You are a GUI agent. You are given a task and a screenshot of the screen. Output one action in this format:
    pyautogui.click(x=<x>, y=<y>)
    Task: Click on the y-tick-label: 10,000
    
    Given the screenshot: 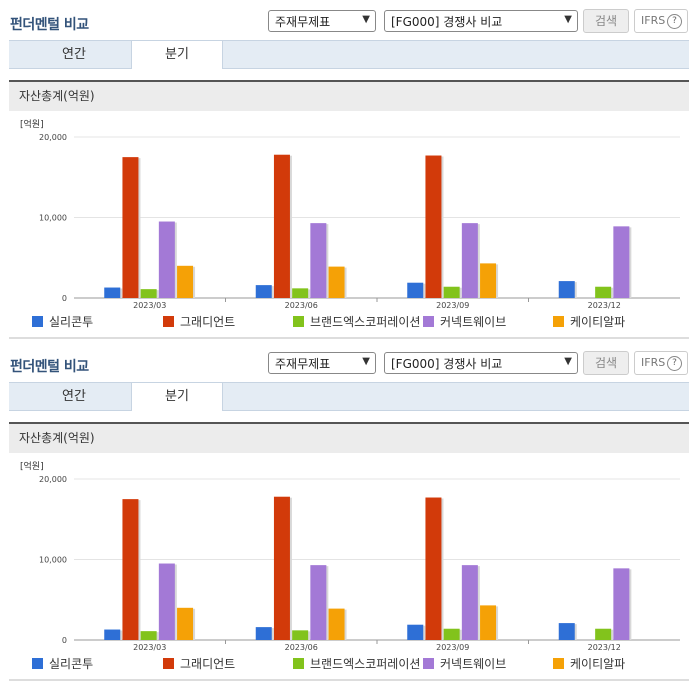 What is the action you would take?
    pyautogui.click(x=53, y=218)
    